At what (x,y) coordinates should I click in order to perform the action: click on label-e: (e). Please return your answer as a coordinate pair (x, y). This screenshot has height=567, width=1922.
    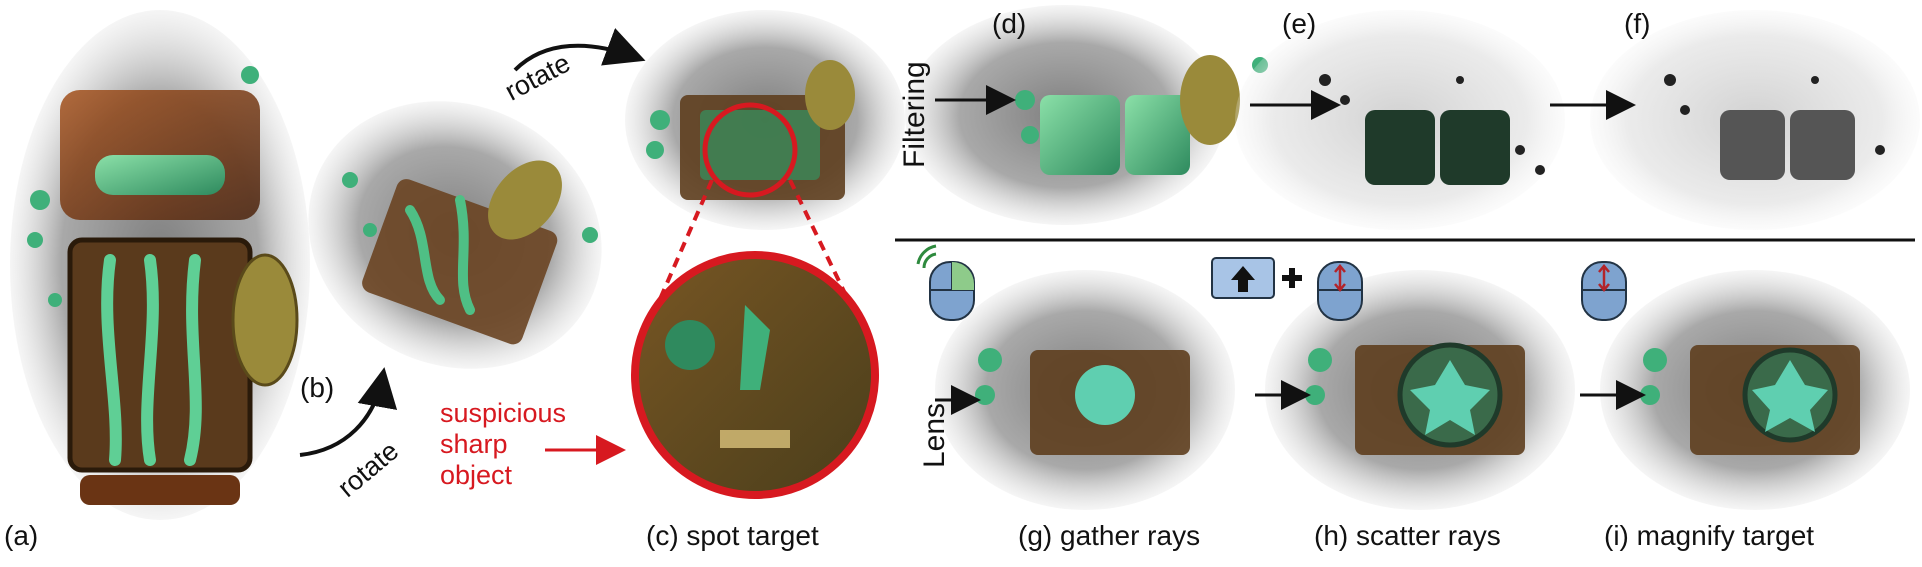
    Looking at the image, I should click on (1299, 23).